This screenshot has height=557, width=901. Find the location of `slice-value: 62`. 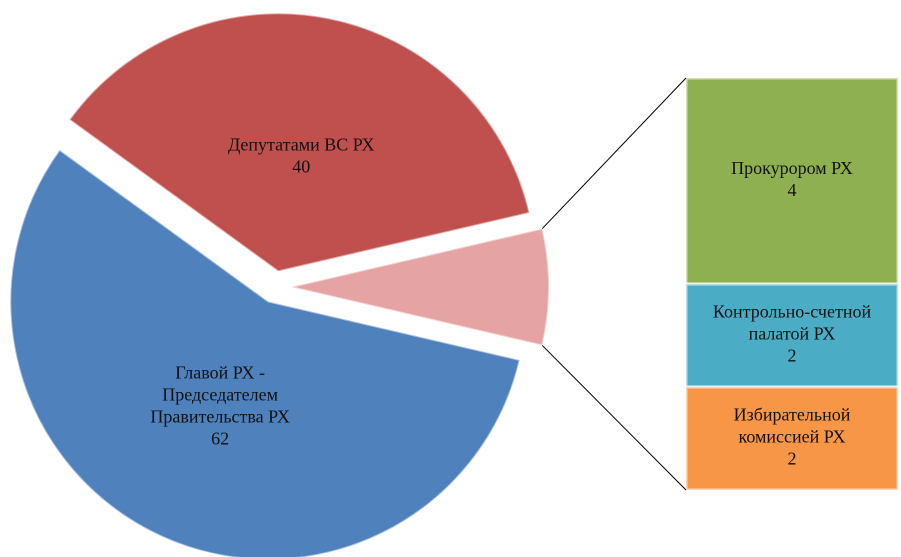

slice-value: 62 is located at coordinates (220, 438).